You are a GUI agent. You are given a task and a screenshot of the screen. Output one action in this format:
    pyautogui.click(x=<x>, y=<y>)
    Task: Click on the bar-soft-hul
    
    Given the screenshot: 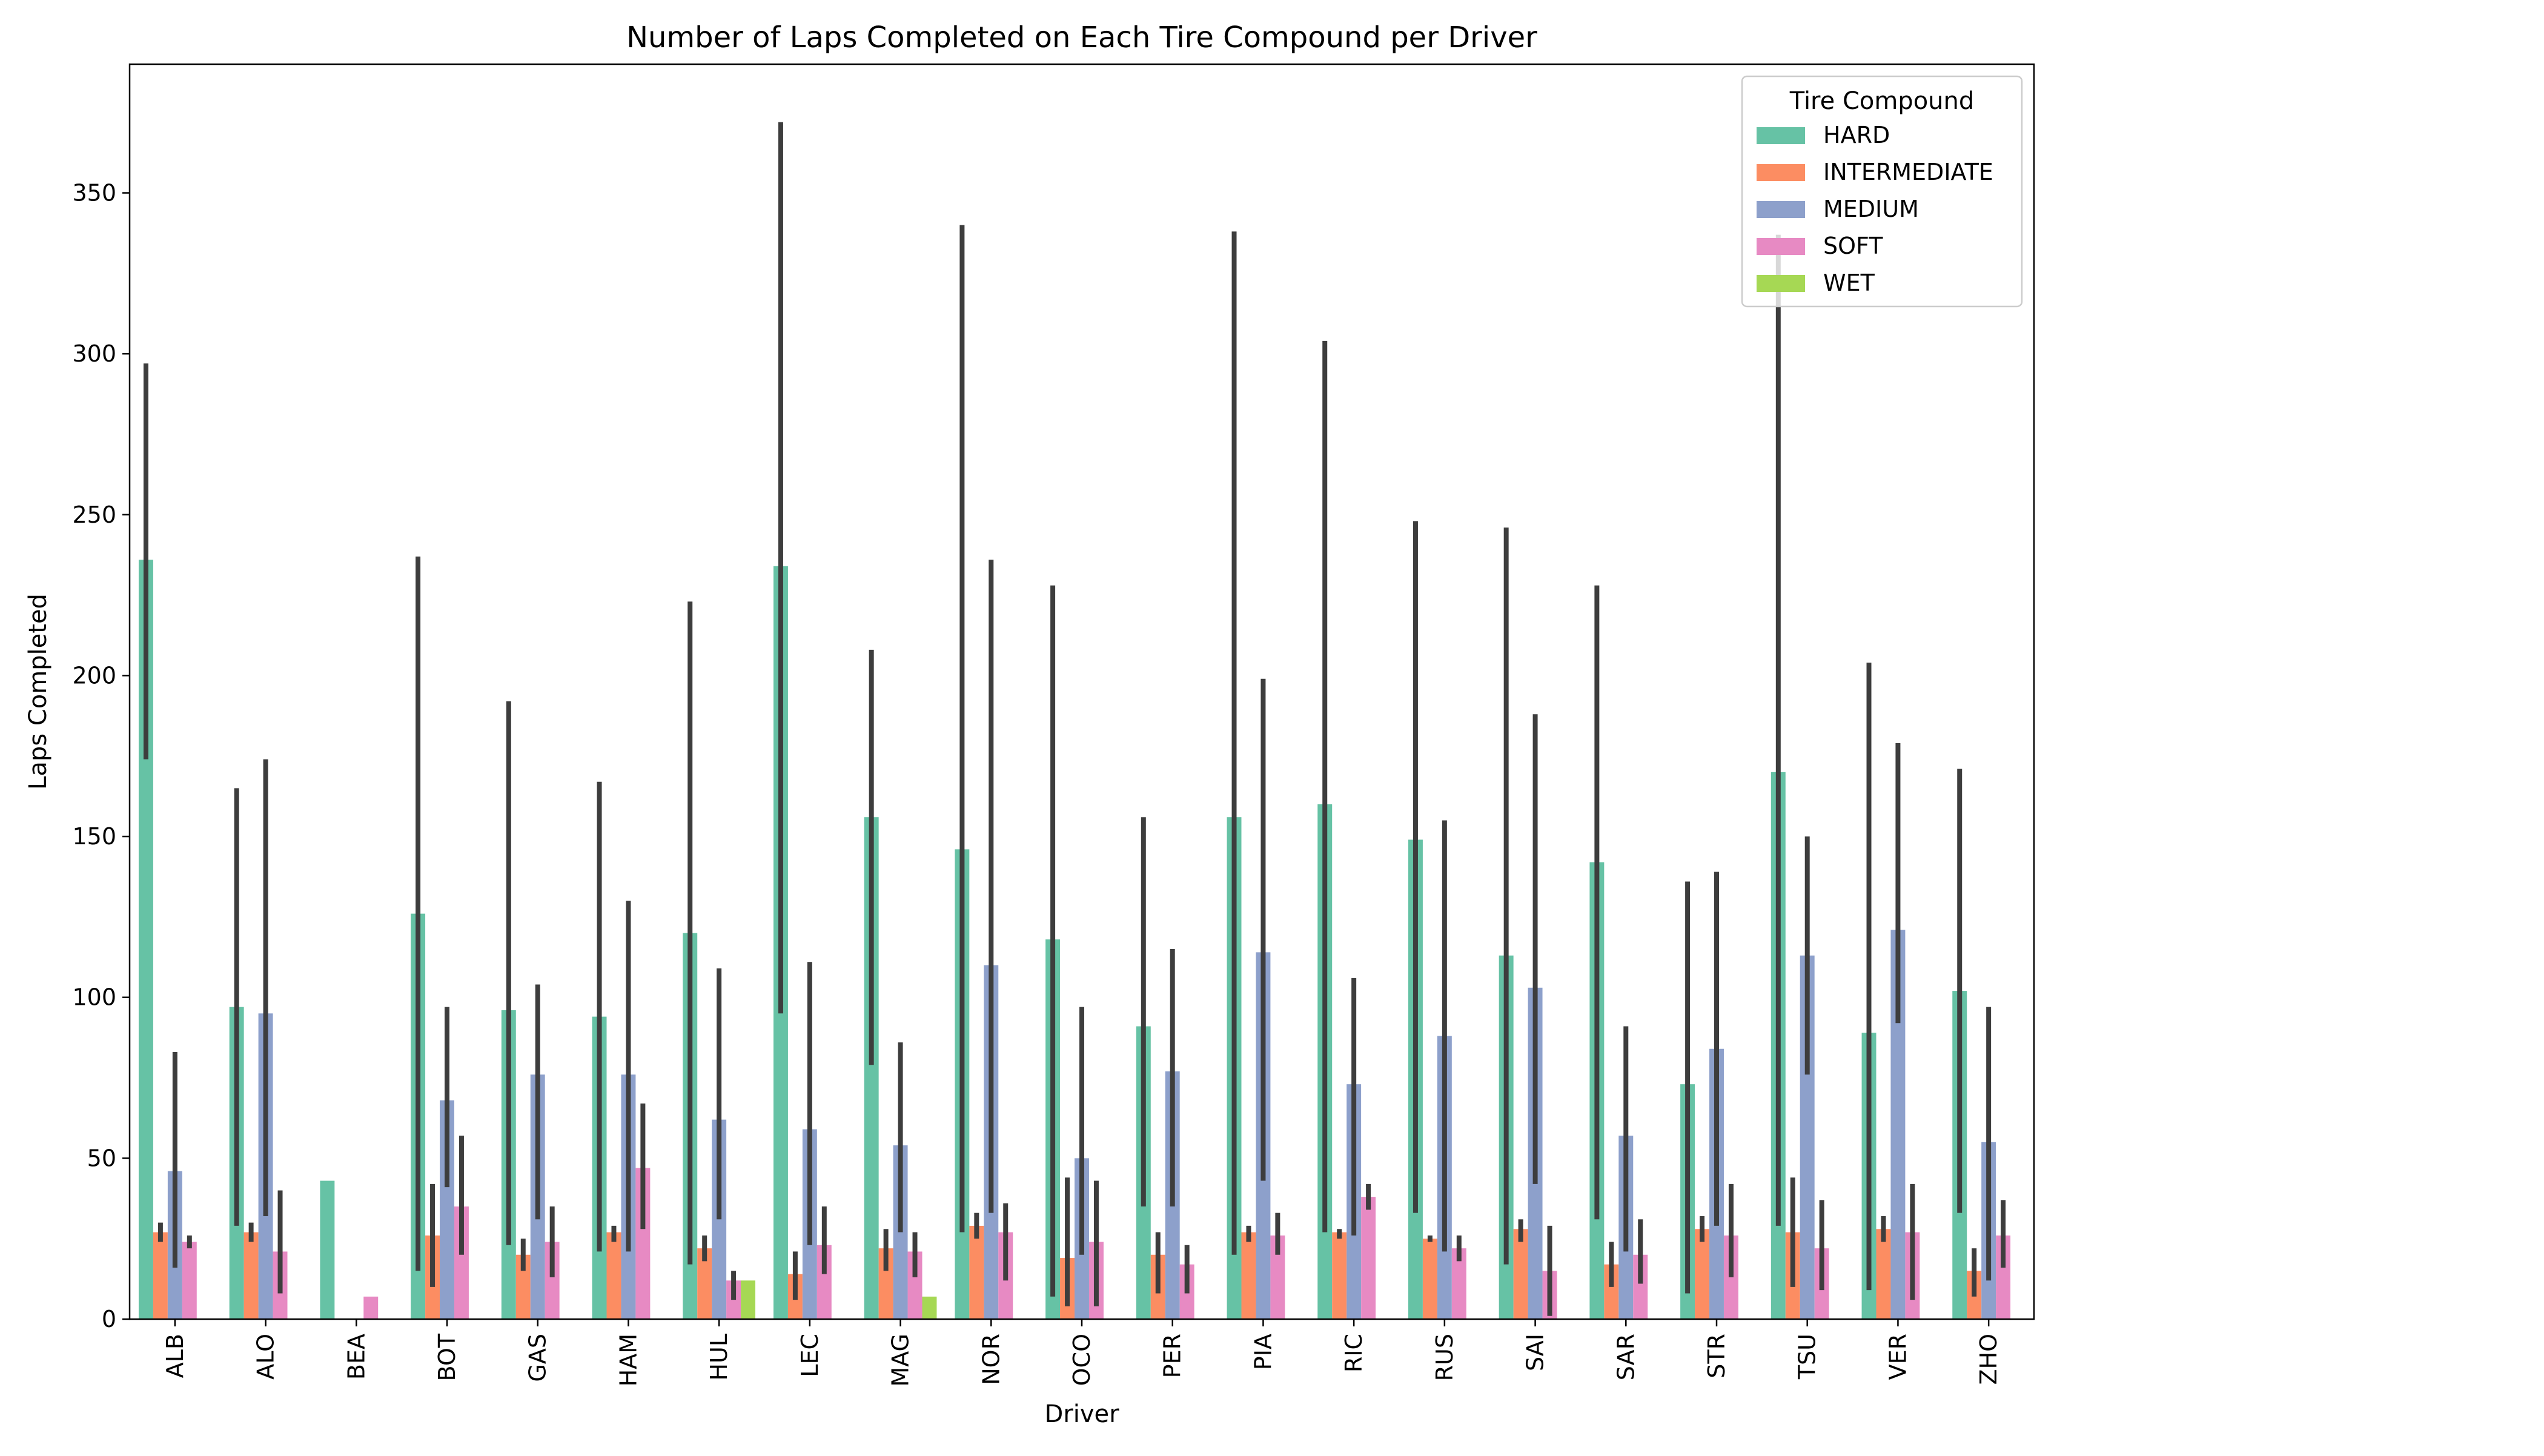 What is the action you would take?
    pyautogui.click(x=734, y=1299)
    